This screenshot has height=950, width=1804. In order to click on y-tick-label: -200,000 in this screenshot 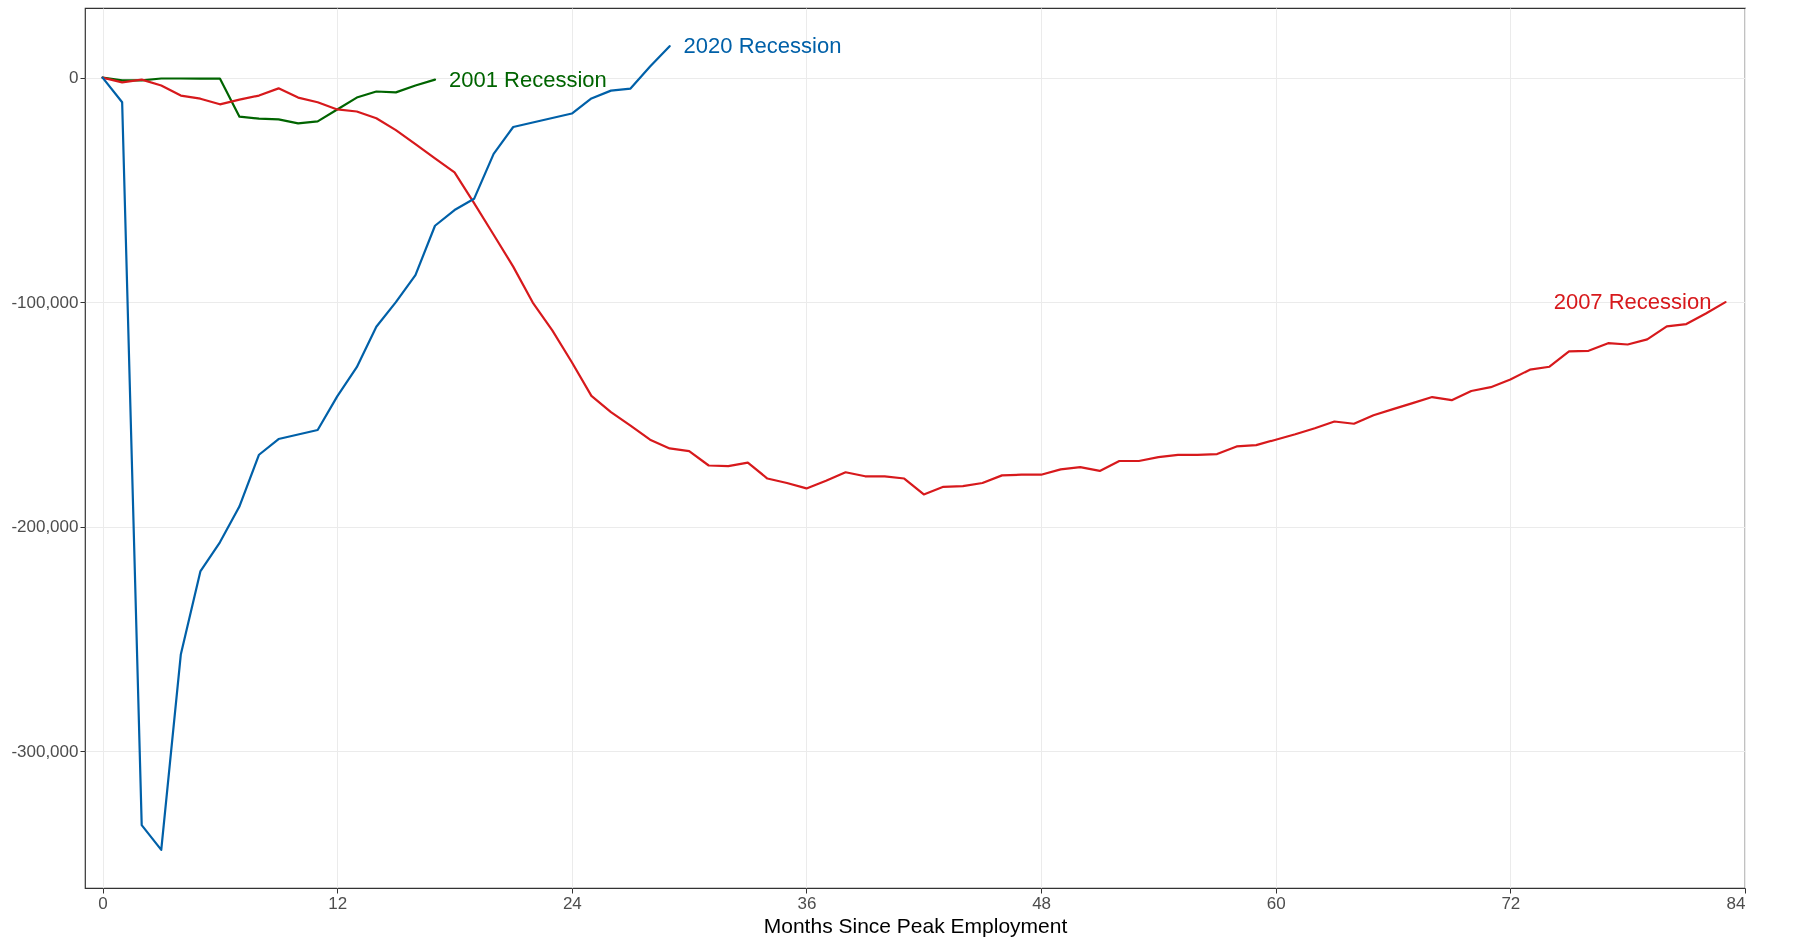, I will do `click(45, 527)`.